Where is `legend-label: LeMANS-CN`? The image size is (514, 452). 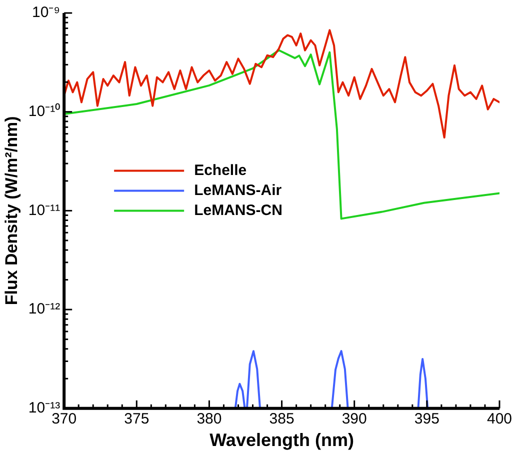
legend-label: LeMANS-CN is located at coordinates (238, 210).